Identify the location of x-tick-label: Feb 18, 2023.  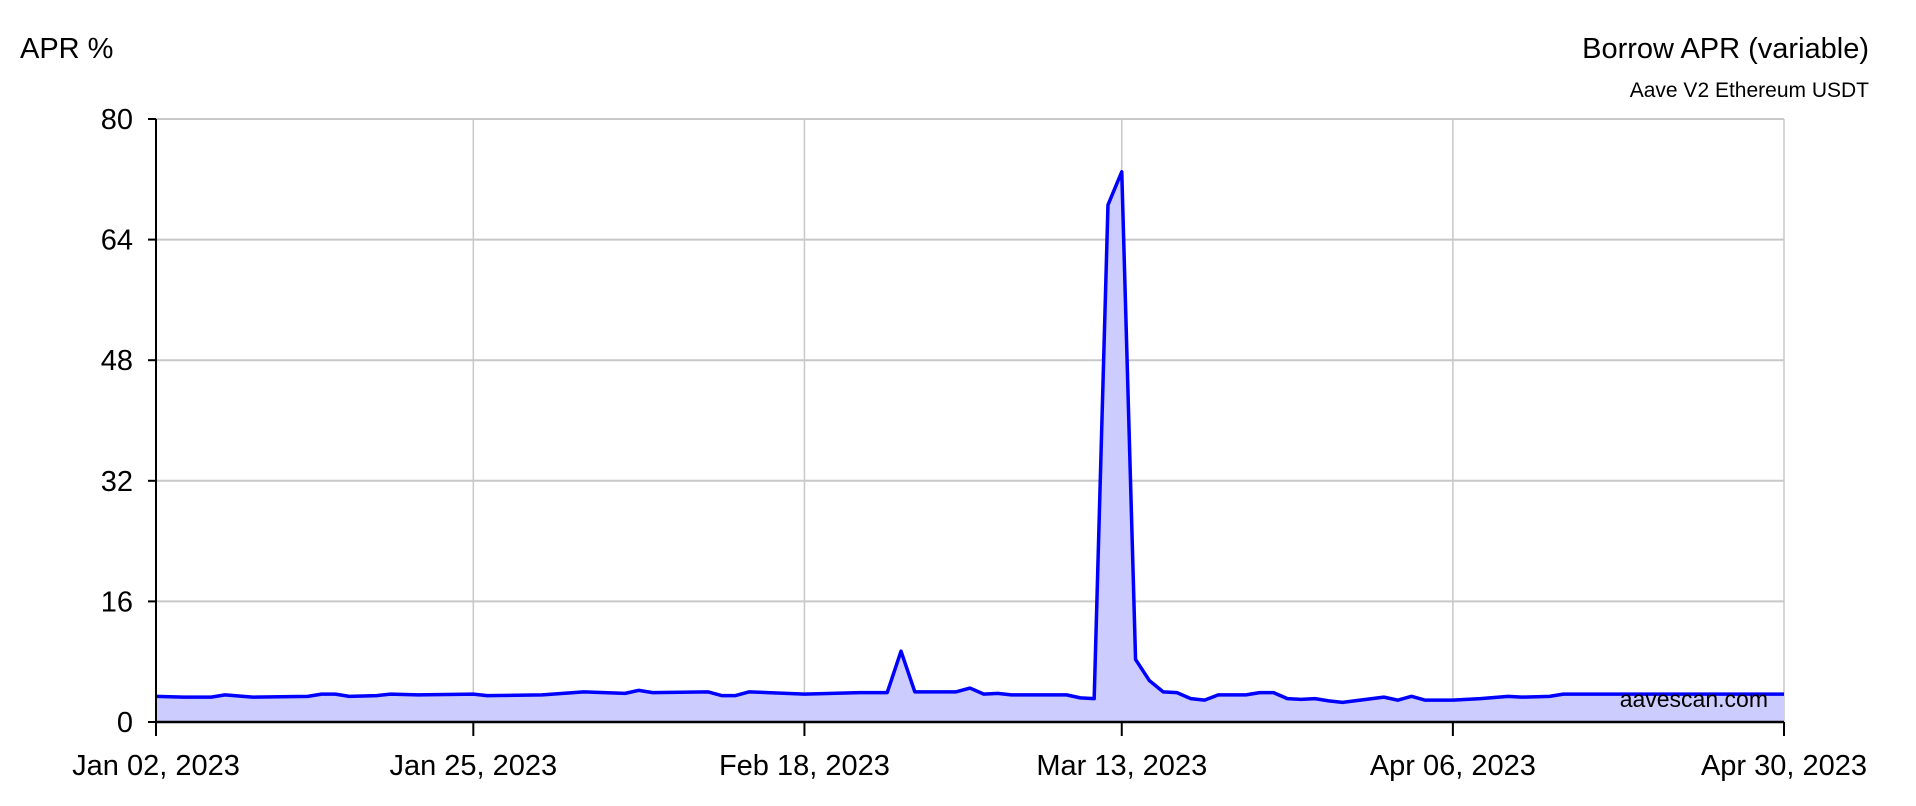
(804, 766).